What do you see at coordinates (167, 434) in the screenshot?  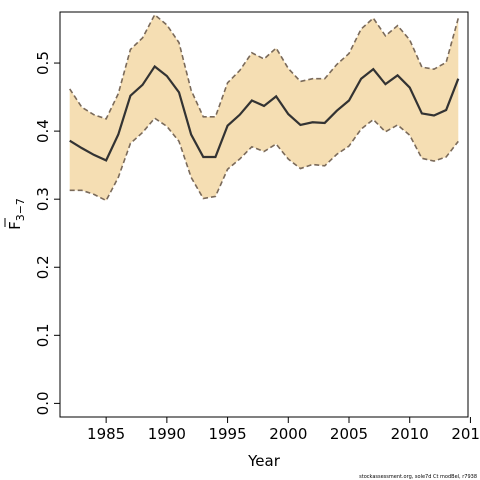 I see `x-tick-label: 1990` at bounding box center [167, 434].